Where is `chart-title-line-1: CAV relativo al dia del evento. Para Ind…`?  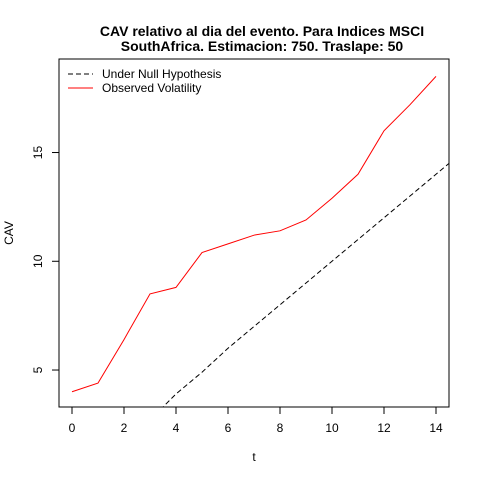
chart-title-line-1: CAV relativo al dia del evento. Para Ind… is located at coordinates (262, 31).